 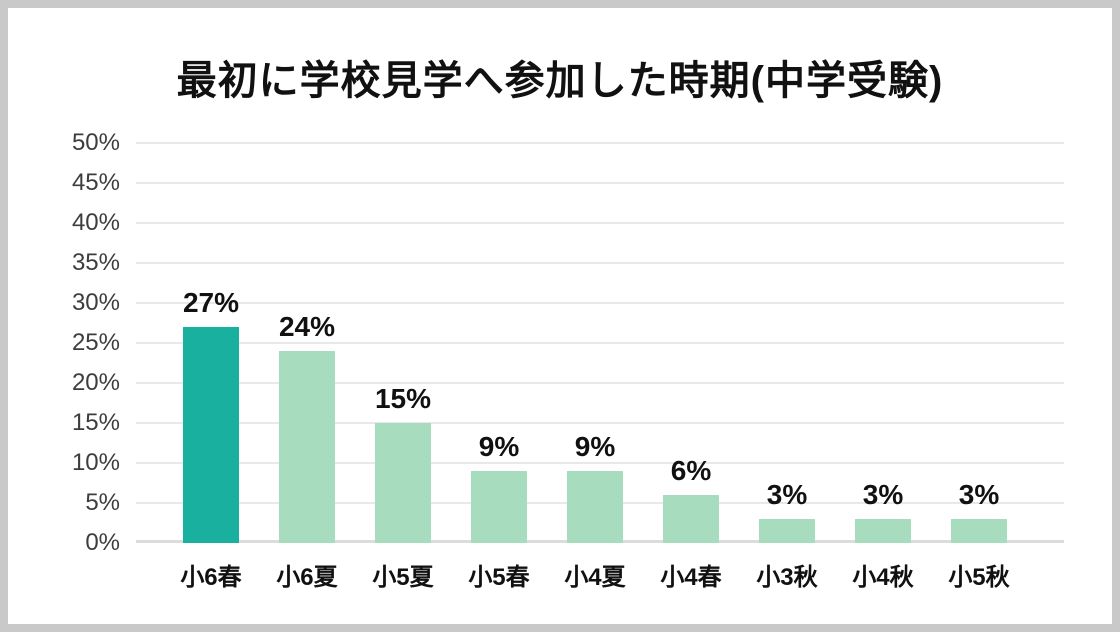 I want to click on bar-小5夏, so click(x=403, y=483).